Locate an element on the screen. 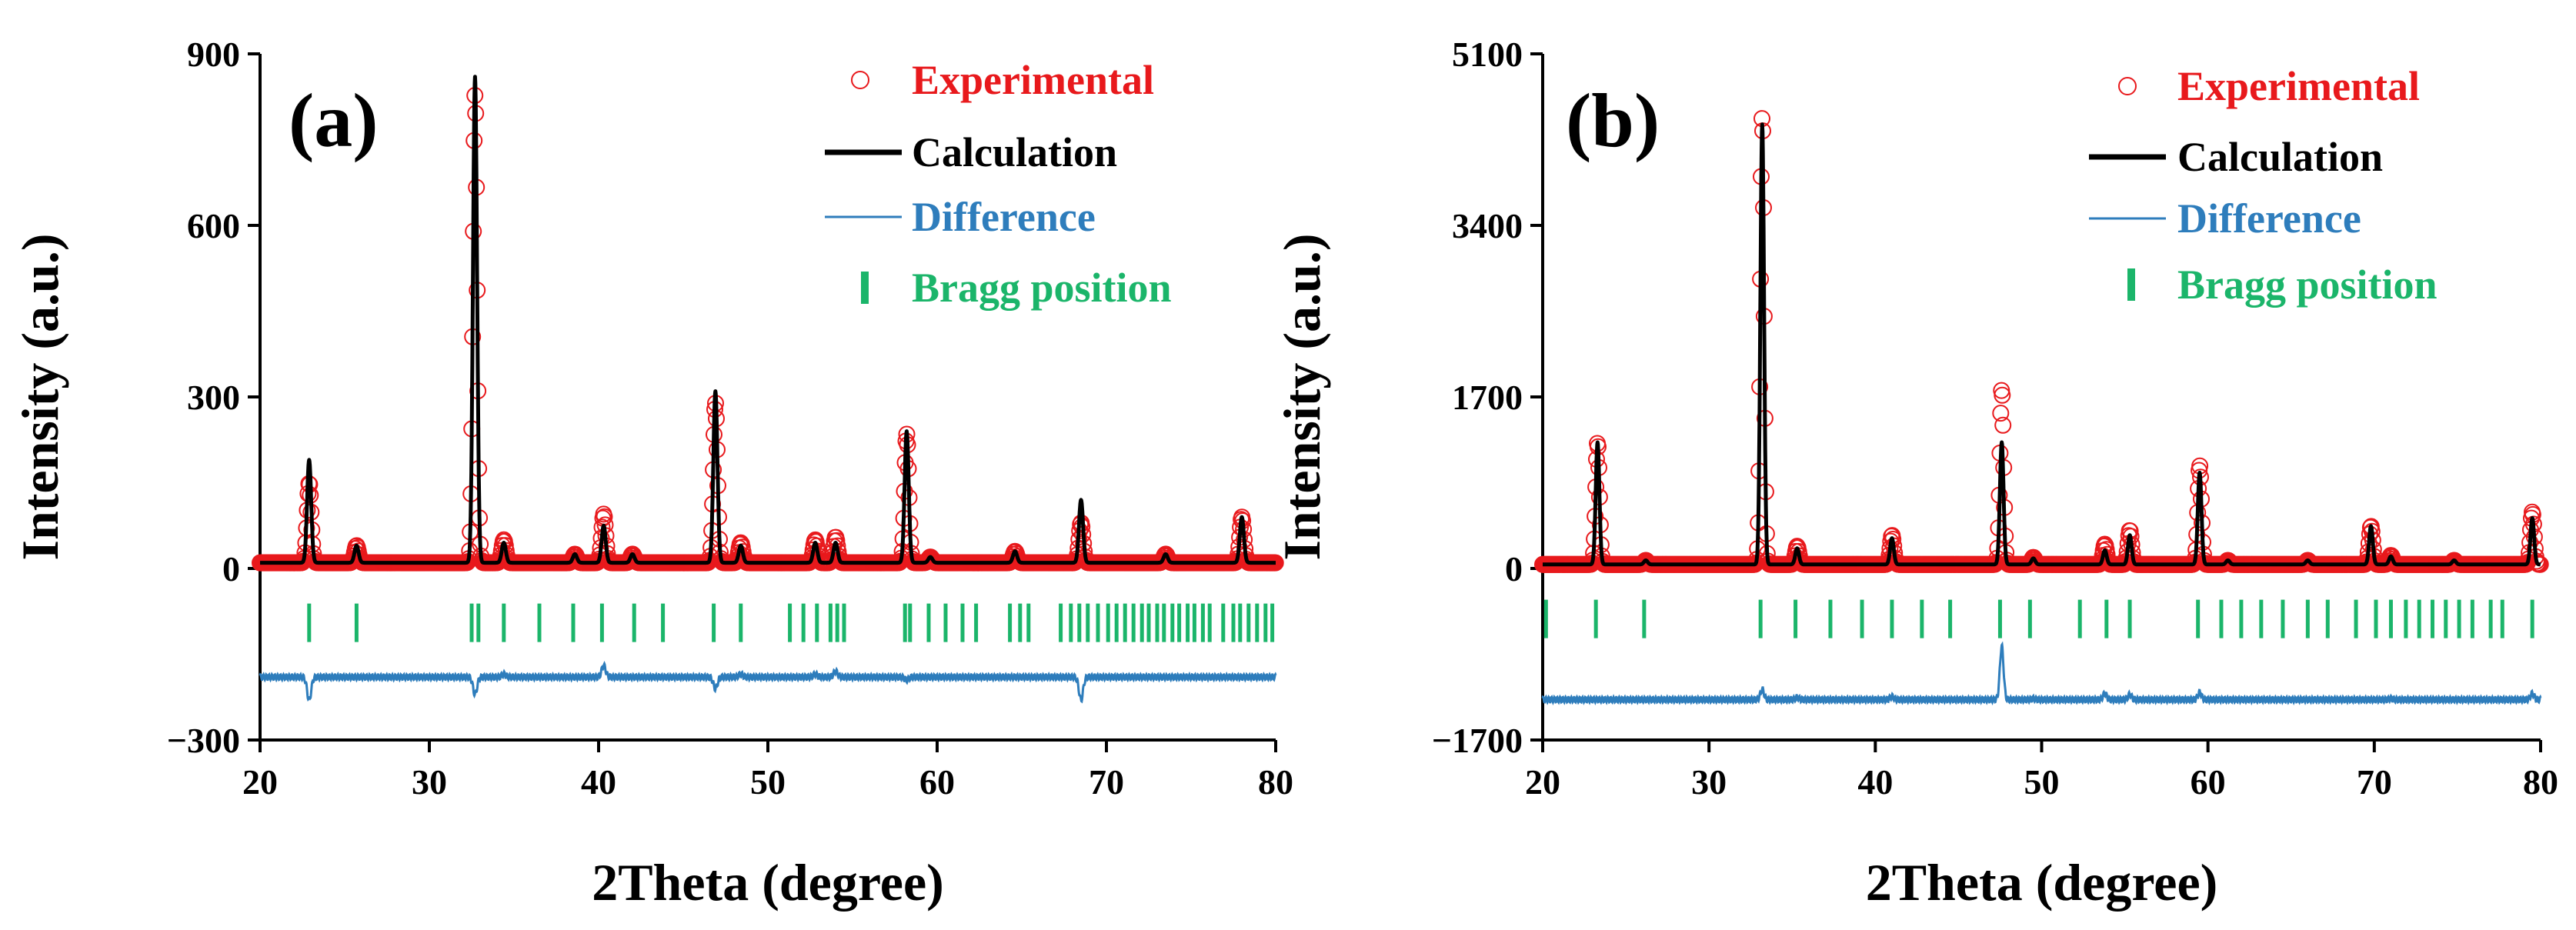  y-tick-label: 1700 is located at coordinates (1487, 397).